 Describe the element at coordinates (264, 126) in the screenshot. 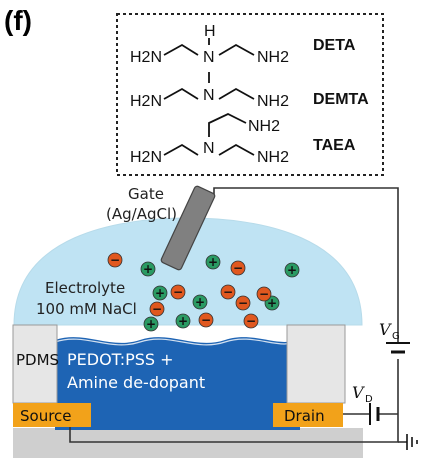

I see `taea-top-group: NH2` at that location.